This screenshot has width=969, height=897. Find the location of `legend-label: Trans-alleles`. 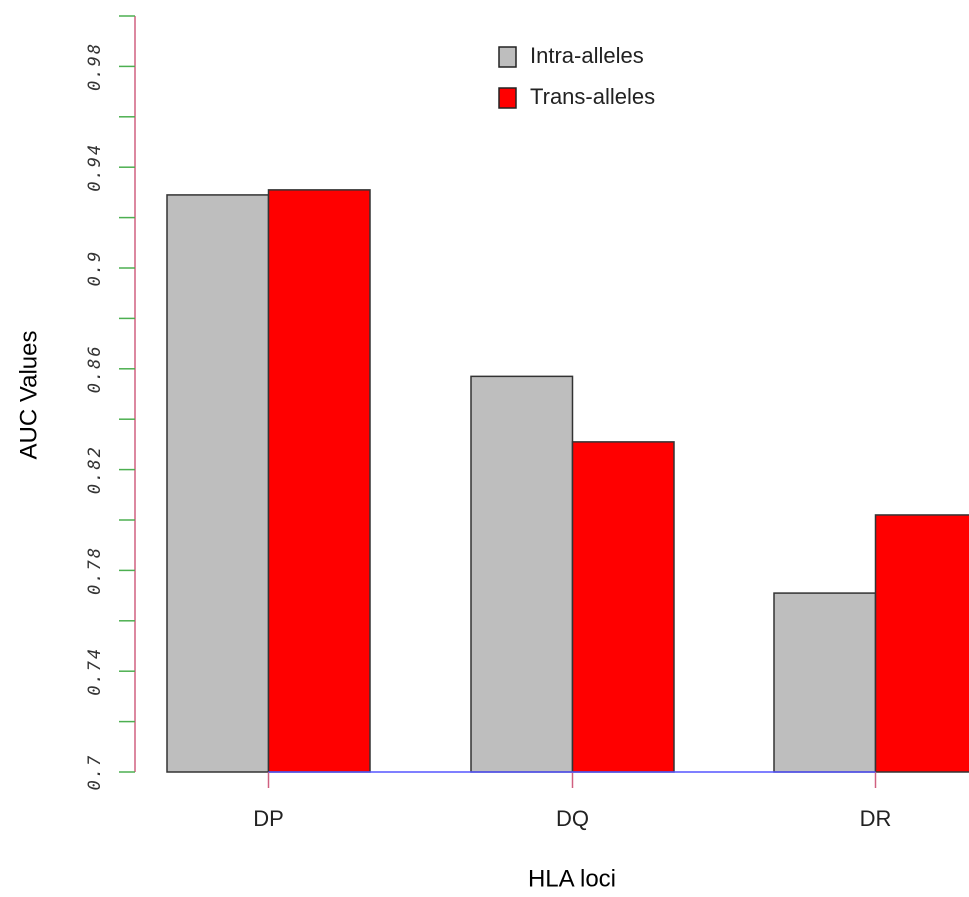

legend-label: Trans-alleles is located at coordinates (592, 96).